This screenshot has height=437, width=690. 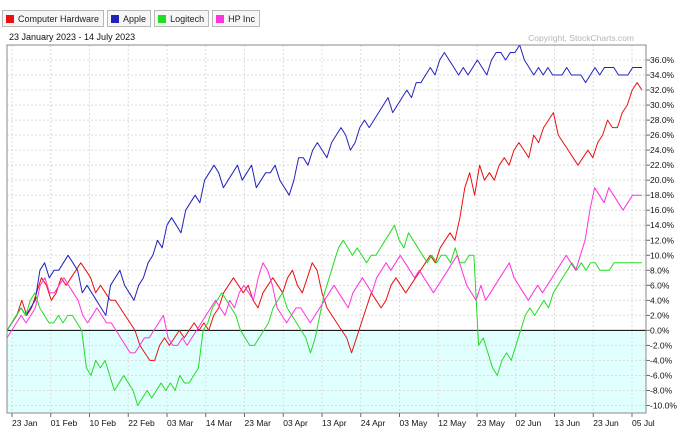 I want to click on x-tick-label: 12 May, so click(x=452, y=423).